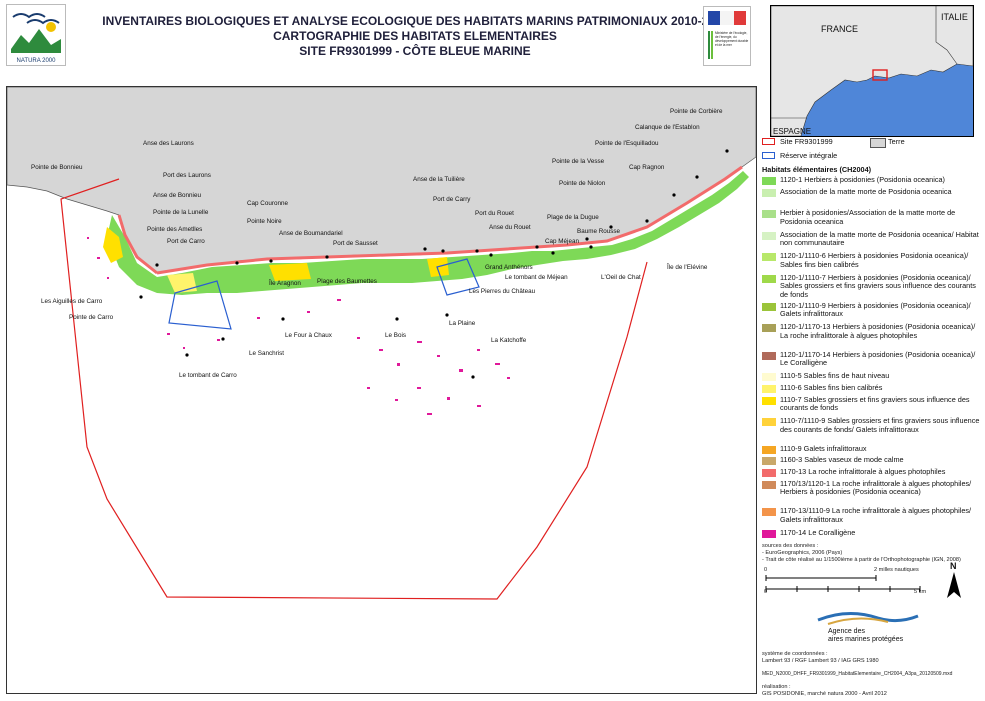 The image size is (985, 701). Describe the element at coordinates (687, 266) in the screenshot. I see `map-label-16: Île de l'Elévine` at that location.